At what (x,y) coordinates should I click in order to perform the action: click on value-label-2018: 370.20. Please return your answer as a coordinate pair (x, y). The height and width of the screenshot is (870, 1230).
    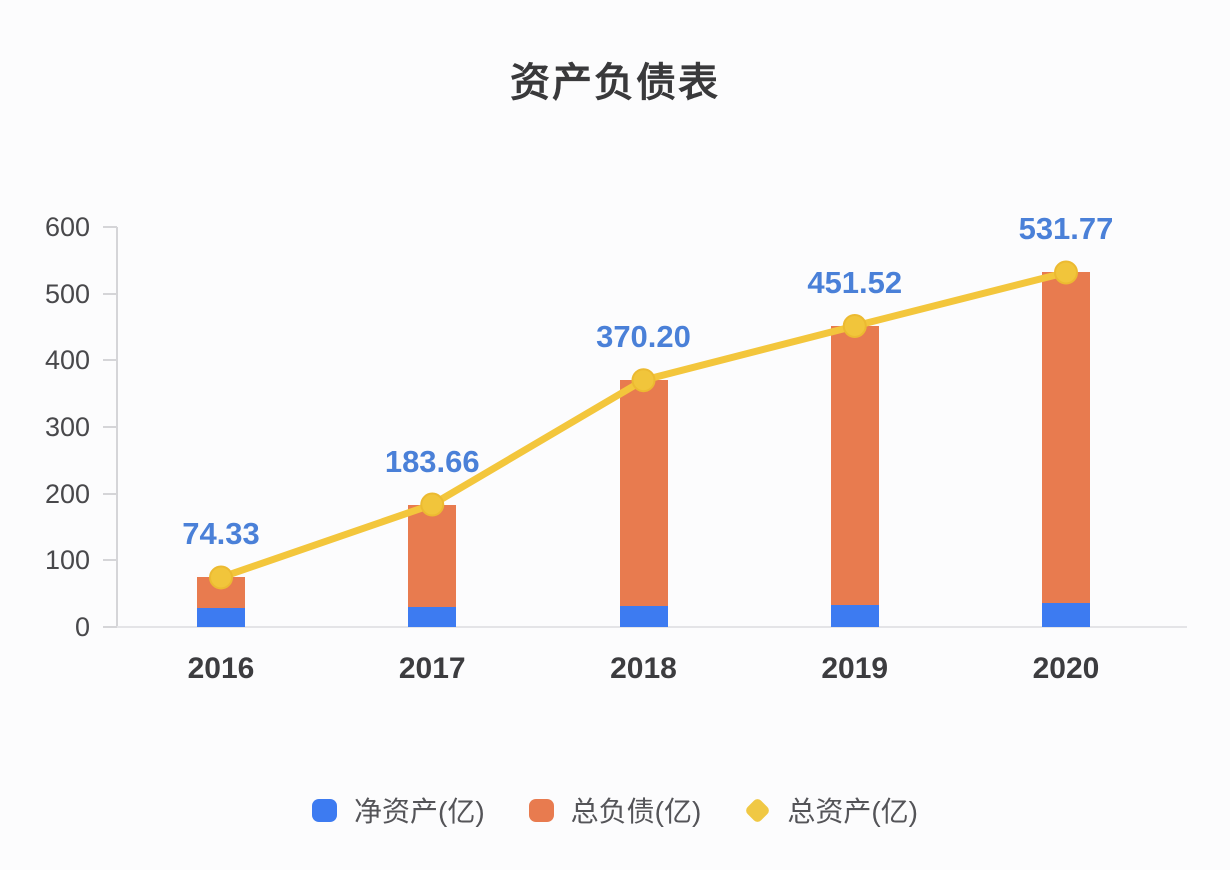
    Looking at the image, I should click on (643, 337).